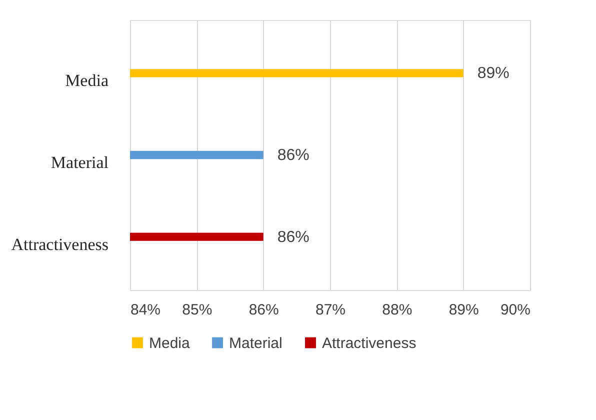  I want to click on x-tick-label: 84%, so click(145, 310).